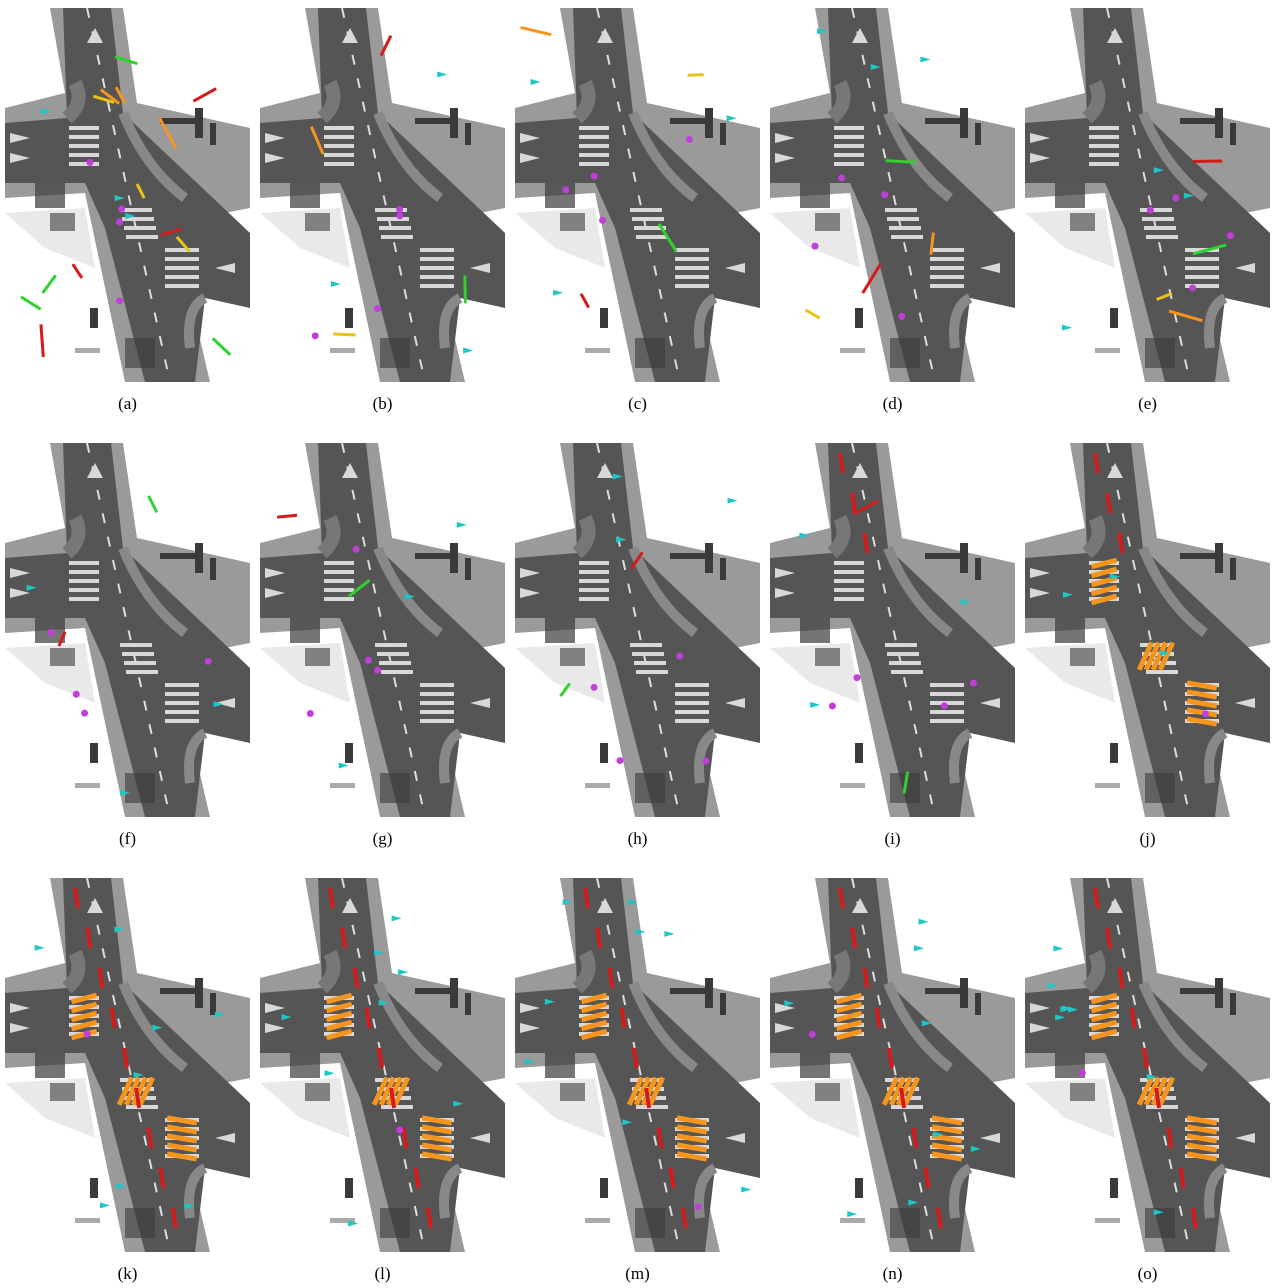 The image size is (1277, 1288). I want to click on caption: (c), so click(637, 403).